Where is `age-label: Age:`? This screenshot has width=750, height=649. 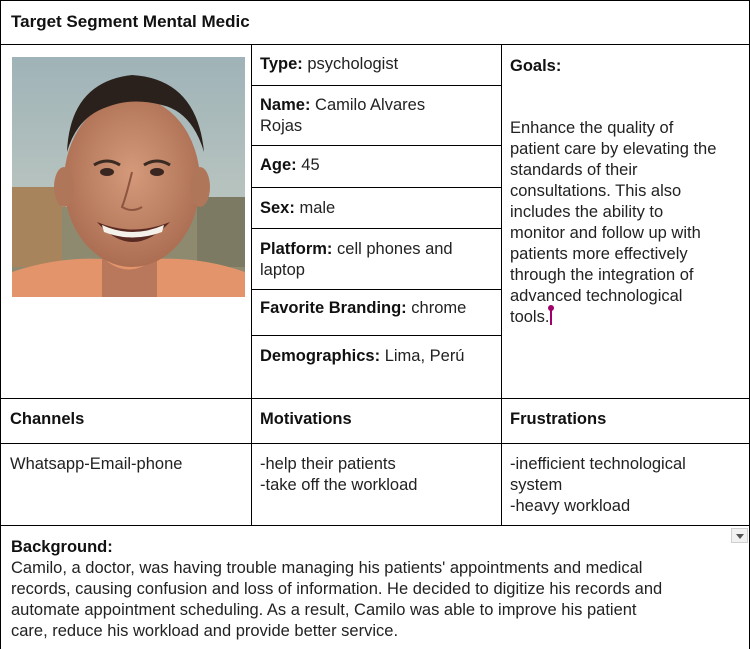
age-label: Age: is located at coordinates (278, 165).